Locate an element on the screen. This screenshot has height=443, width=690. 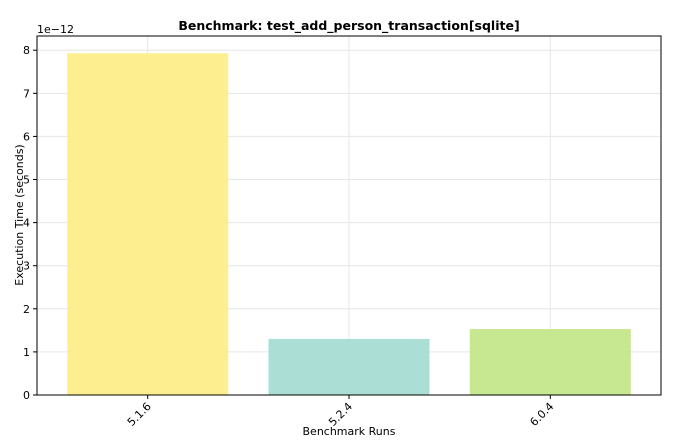
y-tick-label: 0 is located at coordinates (26, 395).